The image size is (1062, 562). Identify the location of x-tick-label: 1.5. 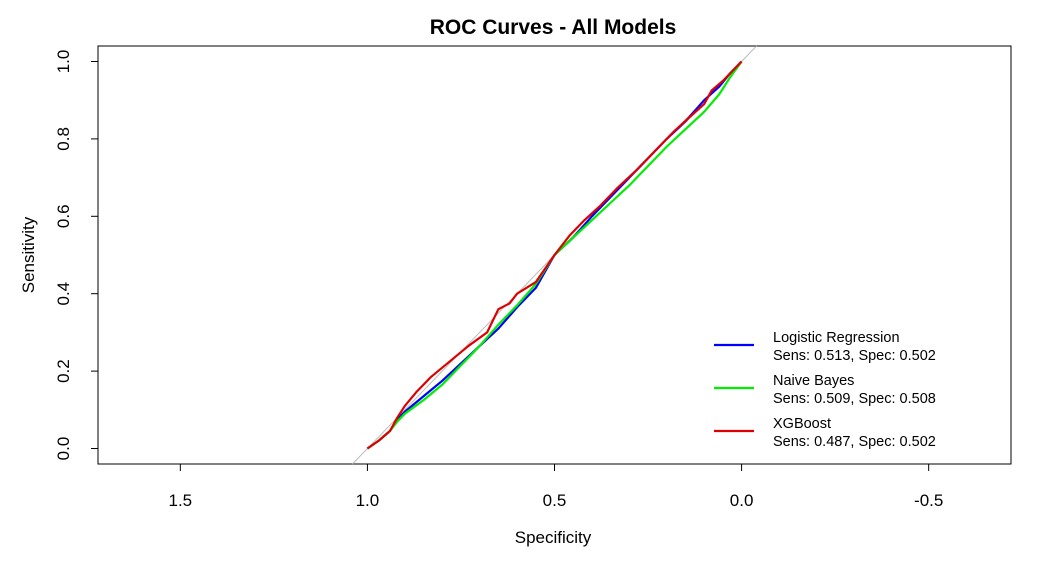
(180, 500).